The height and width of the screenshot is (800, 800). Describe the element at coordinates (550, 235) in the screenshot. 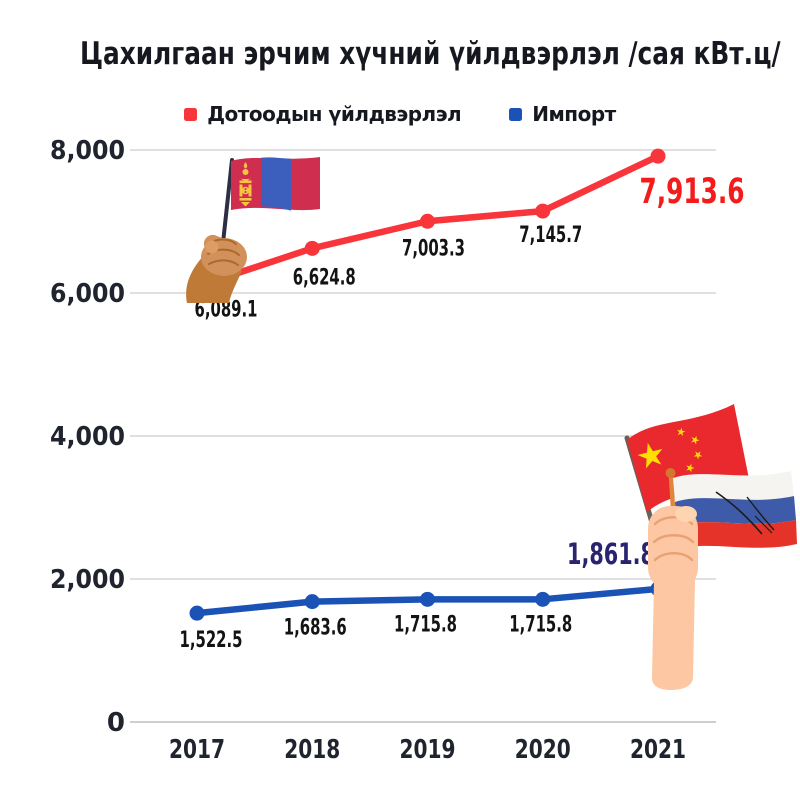

I see `data-label: 7,145.7` at that location.